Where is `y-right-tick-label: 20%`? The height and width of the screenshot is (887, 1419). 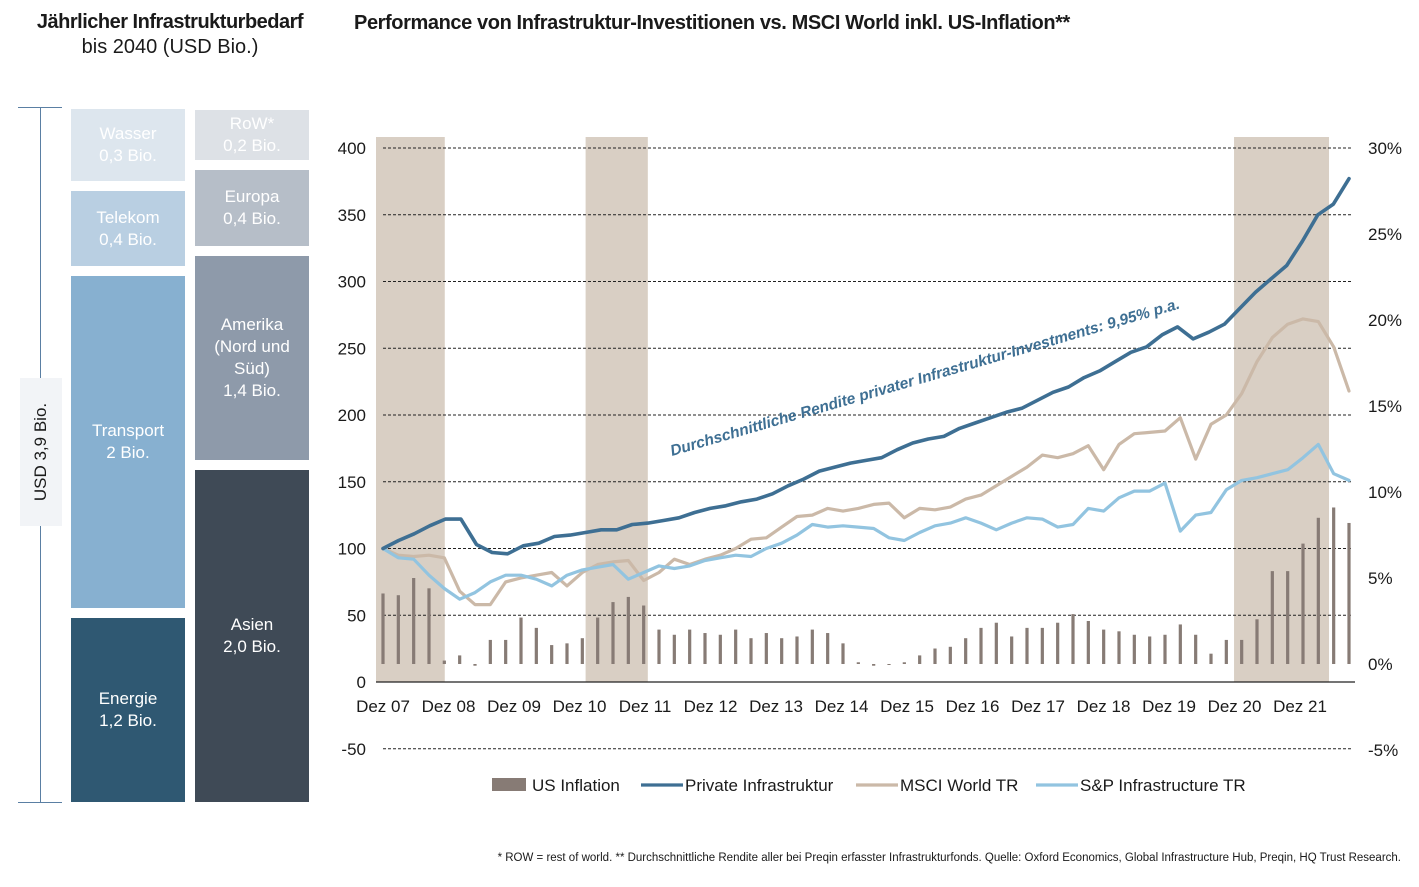 y-right-tick-label: 20% is located at coordinates (1385, 320).